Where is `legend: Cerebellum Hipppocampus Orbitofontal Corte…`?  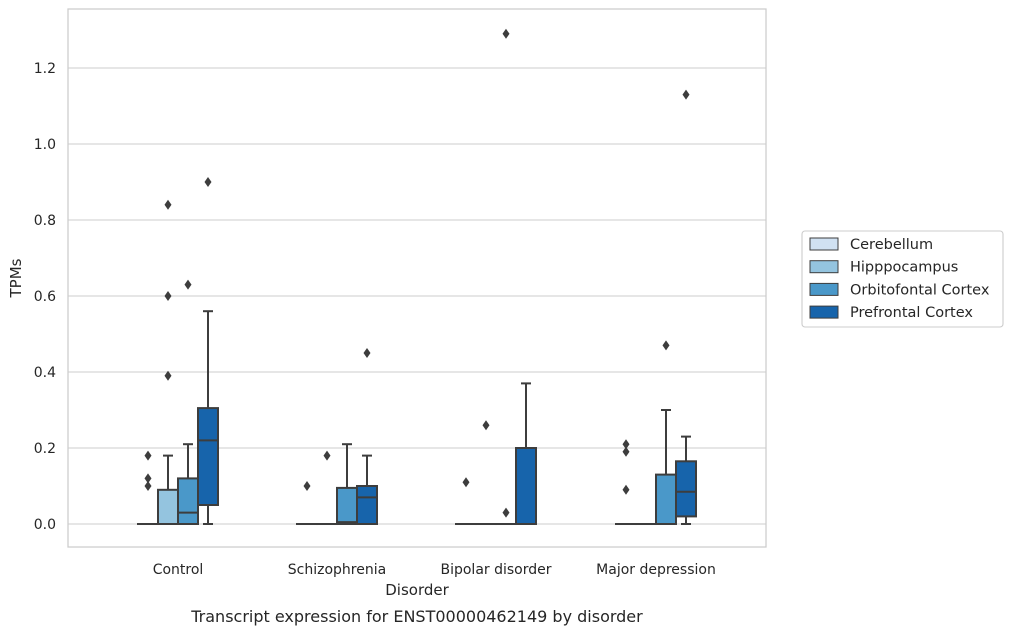 legend: Cerebellum Hipppocampus Orbitofontal Corte… is located at coordinates (902, 279).